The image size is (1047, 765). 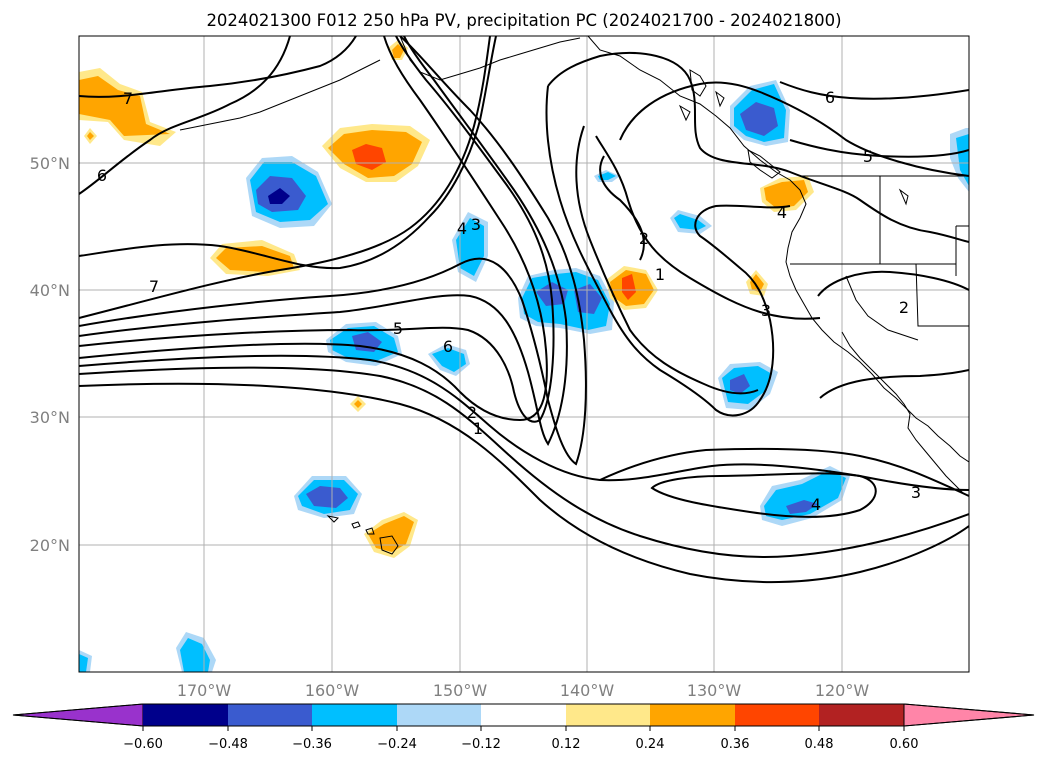 I want to click on lat-label: 40°N, so click(x=50, y=290).